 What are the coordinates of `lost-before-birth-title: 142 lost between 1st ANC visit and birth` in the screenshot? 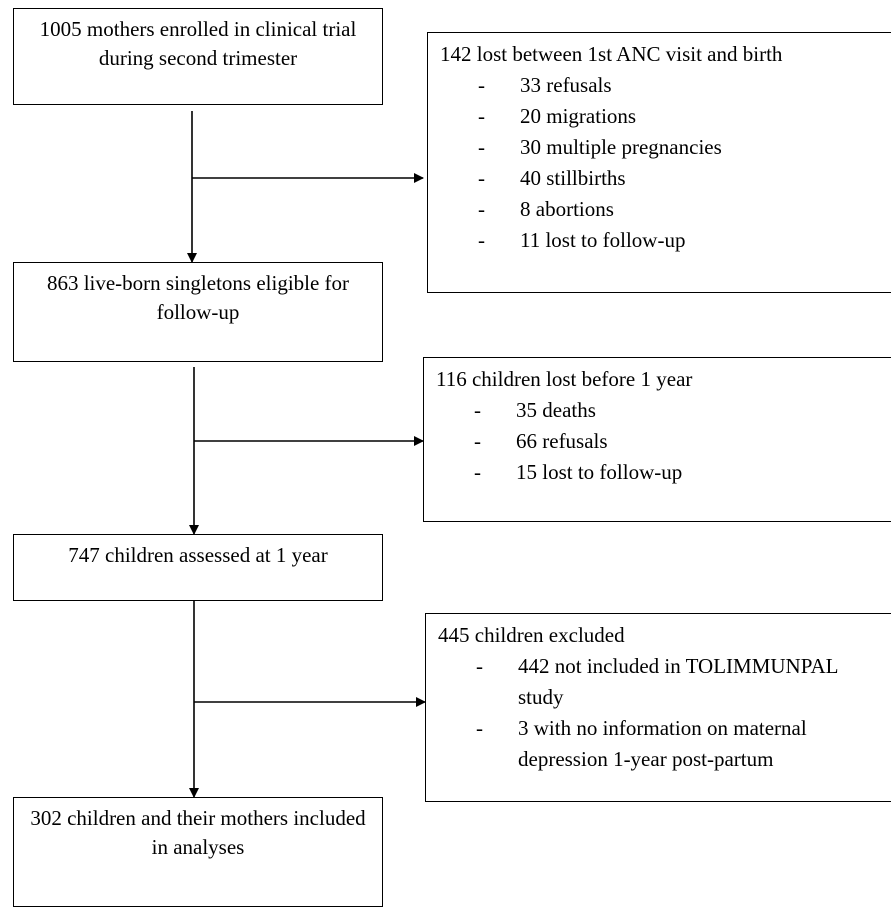 It's located at (611, 54).